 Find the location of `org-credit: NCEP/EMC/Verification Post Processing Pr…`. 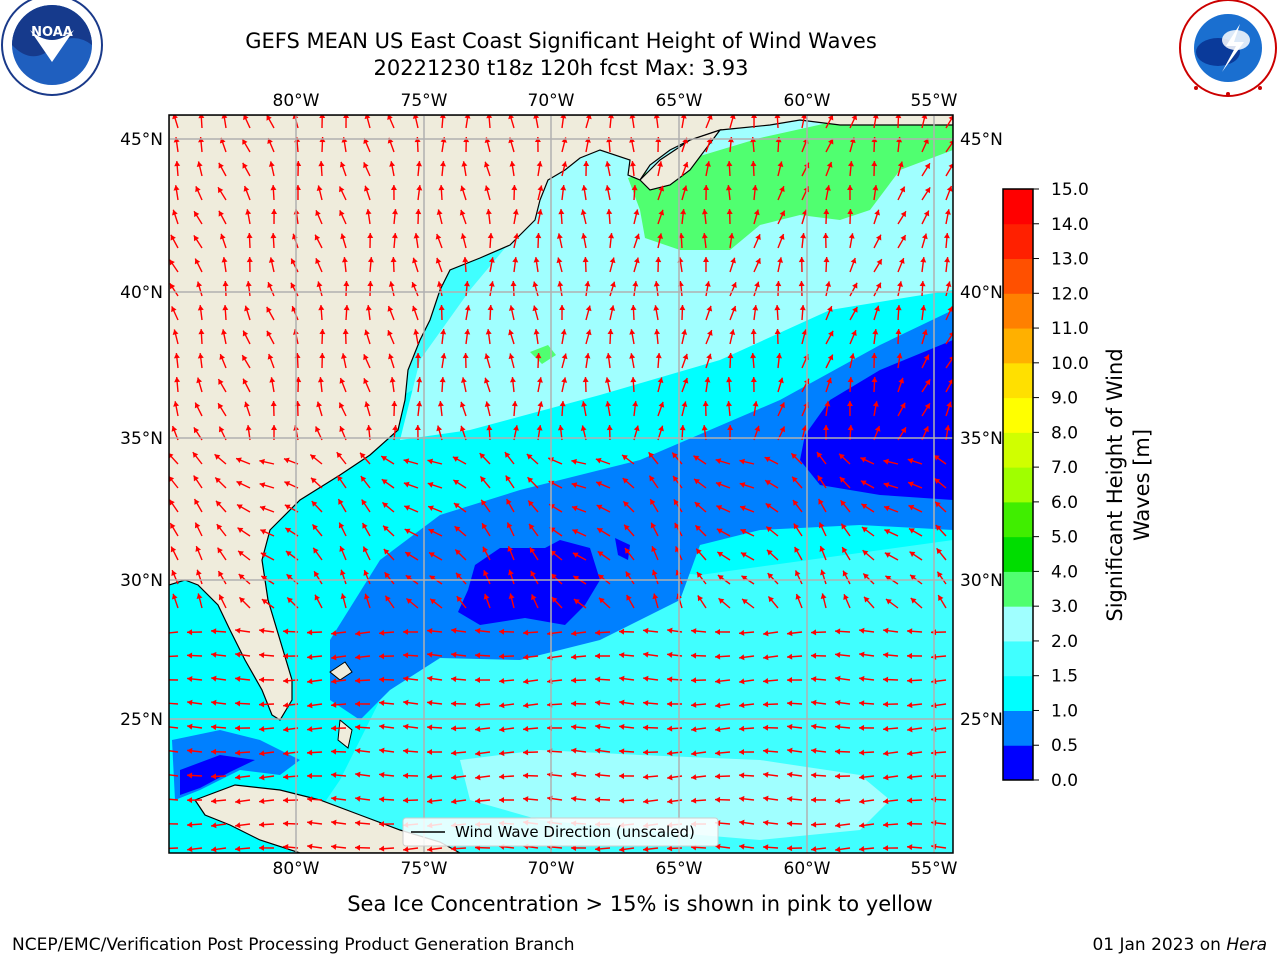

org-credit: NCEP/EMC/Verification Post Processing Pr… is located at coordinates (293, 945).